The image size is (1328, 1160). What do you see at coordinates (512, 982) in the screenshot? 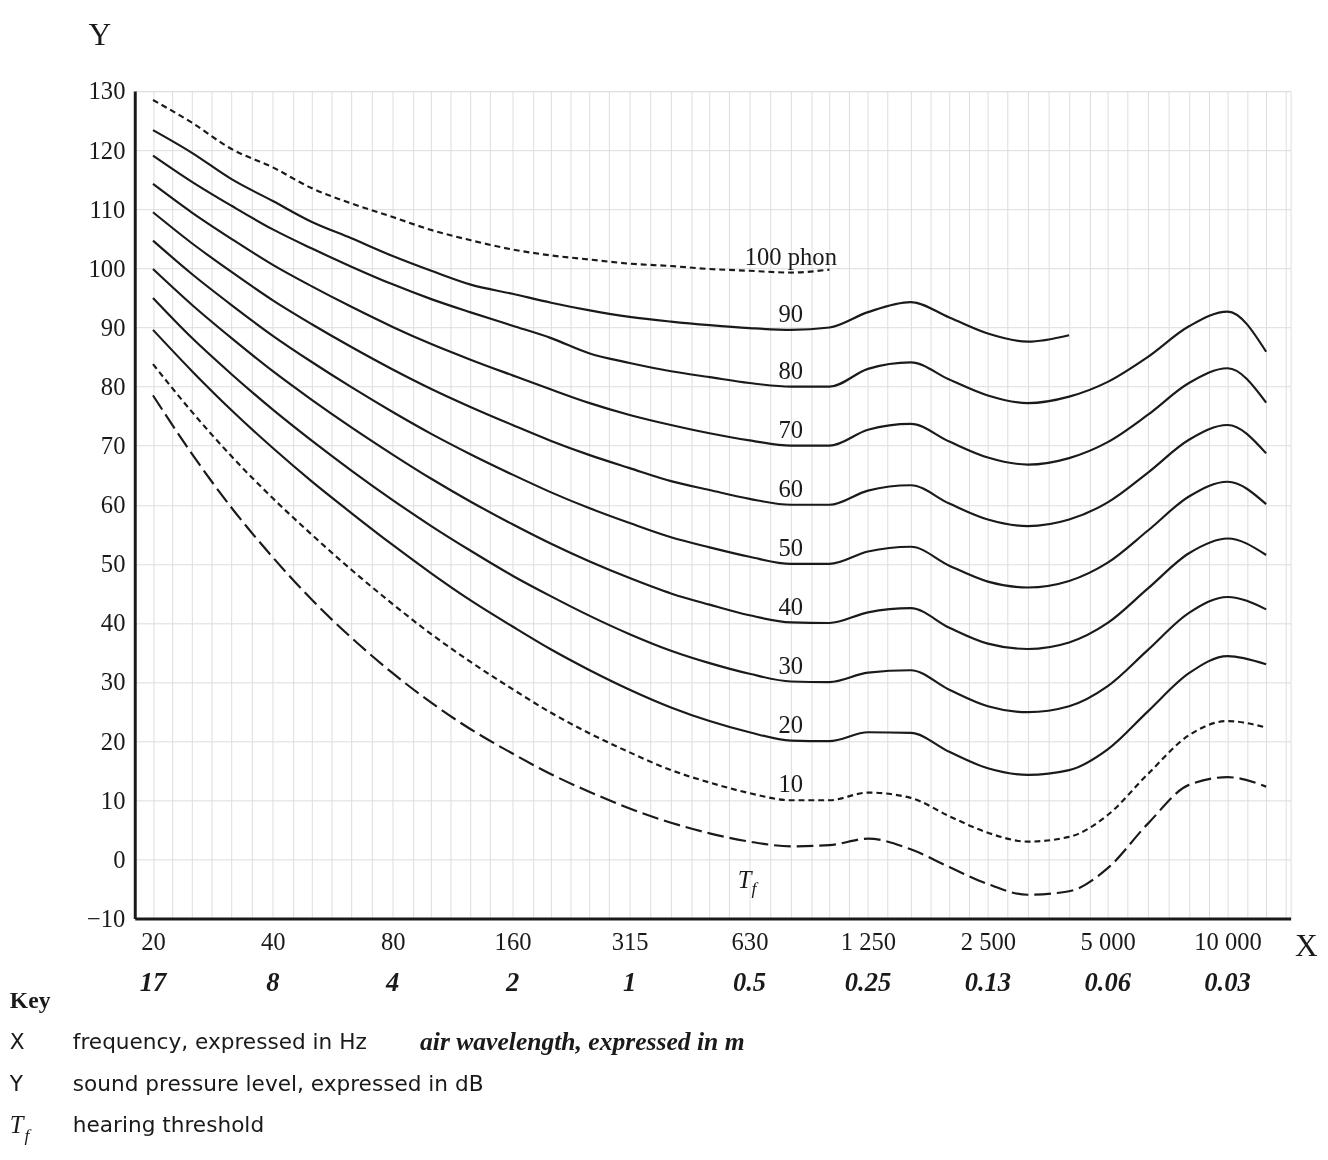
I see `text: 2` at bounding box center [512, 982].